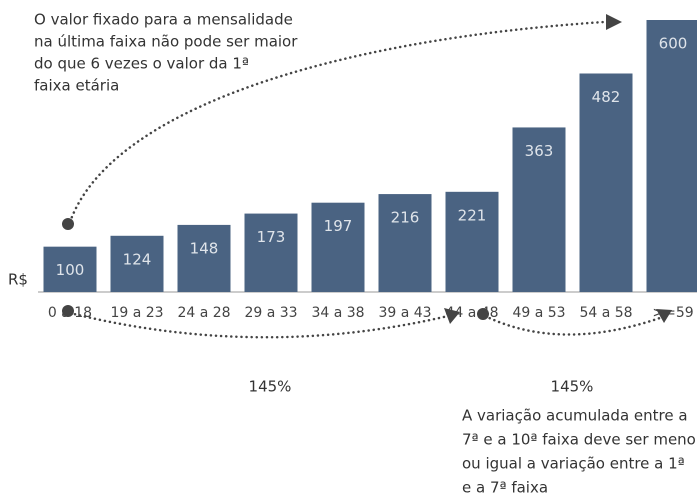  What do you see at coordinates (405, 218) in the screenshot?
I see `value-label: 216` at bounding box center [405, 218].